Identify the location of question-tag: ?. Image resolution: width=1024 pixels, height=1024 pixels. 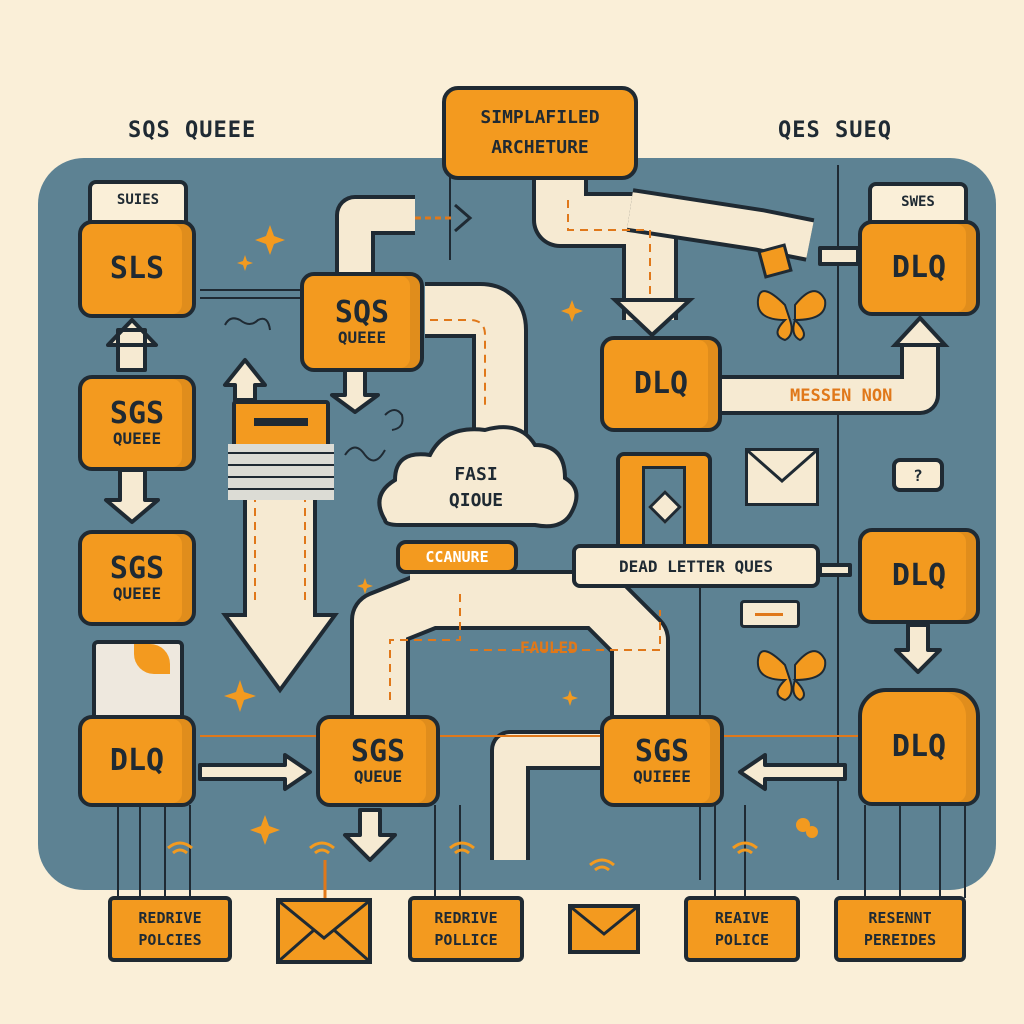
(918, 475).